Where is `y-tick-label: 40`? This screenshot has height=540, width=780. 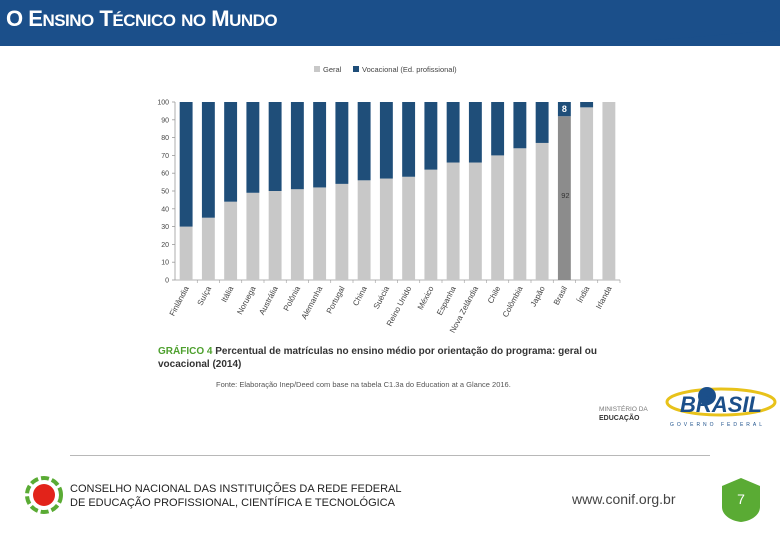
y-tick-label: 40 is located at coordinates (165, 209).